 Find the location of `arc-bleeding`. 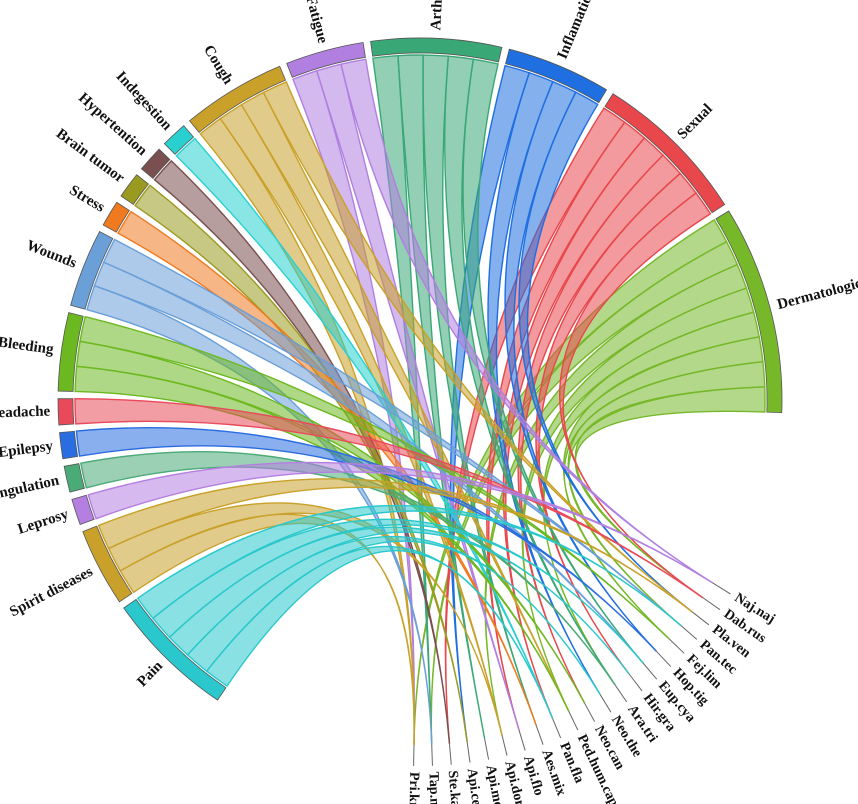

arc-bleeding is located at coordinates (70, 352).